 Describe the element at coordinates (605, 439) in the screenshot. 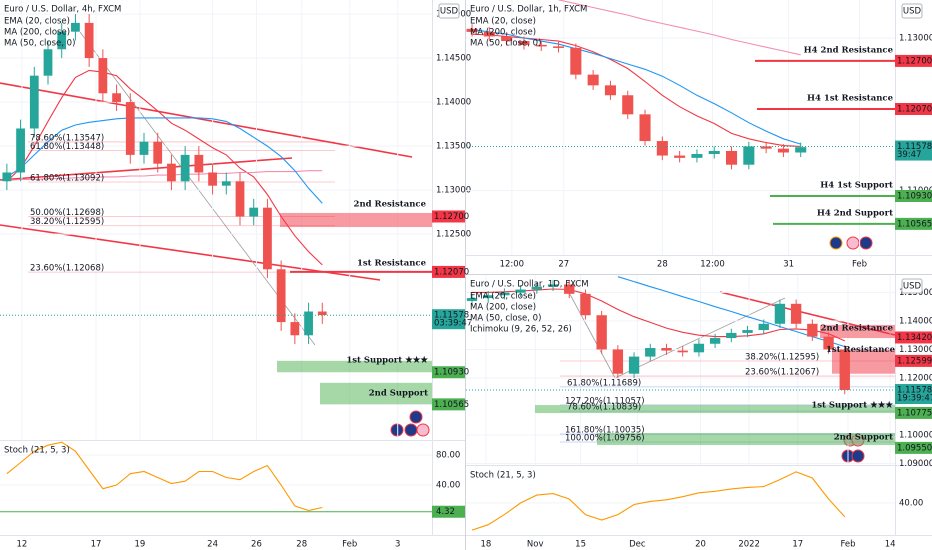

I see `fib-label: 100.00%(1.09756)` at that location.